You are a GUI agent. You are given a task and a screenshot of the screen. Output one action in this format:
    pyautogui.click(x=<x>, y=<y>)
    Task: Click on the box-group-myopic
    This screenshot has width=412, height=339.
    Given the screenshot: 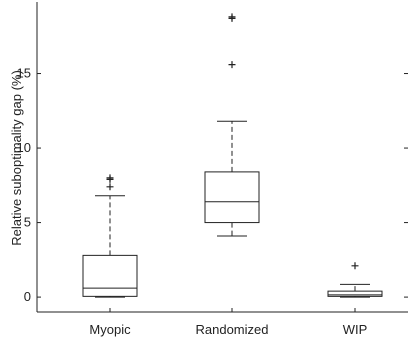 What is the action you would take?
    pyautogui.click(x=110, y=236)
    